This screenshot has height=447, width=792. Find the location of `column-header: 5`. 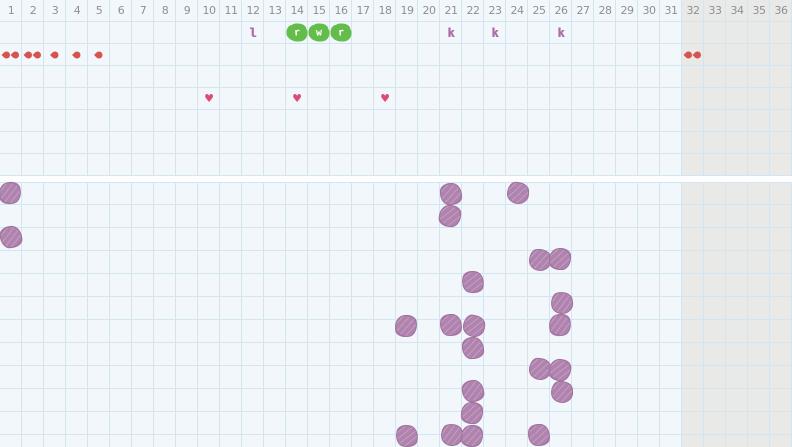

column-header: 5 is located at coordinates (99, 10).